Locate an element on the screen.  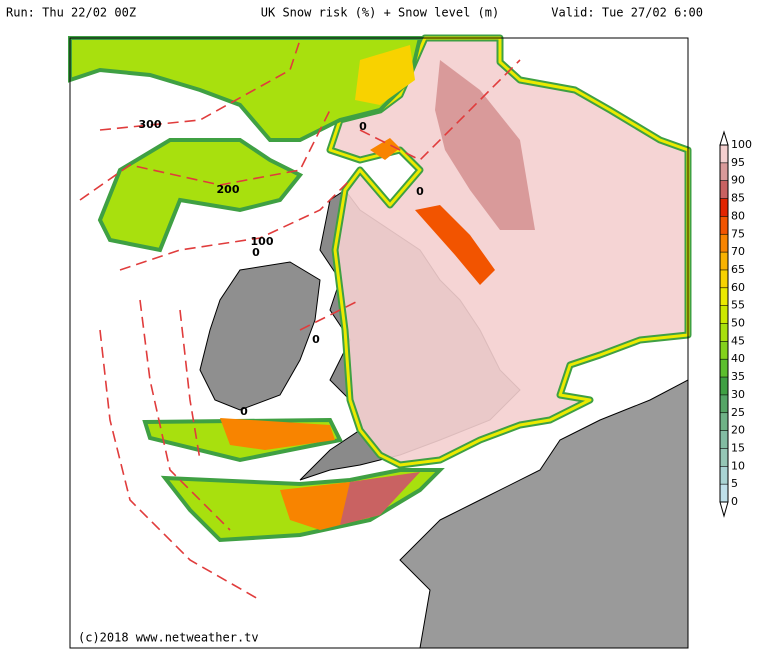
darker-zone is located at coordinates (485, 145).